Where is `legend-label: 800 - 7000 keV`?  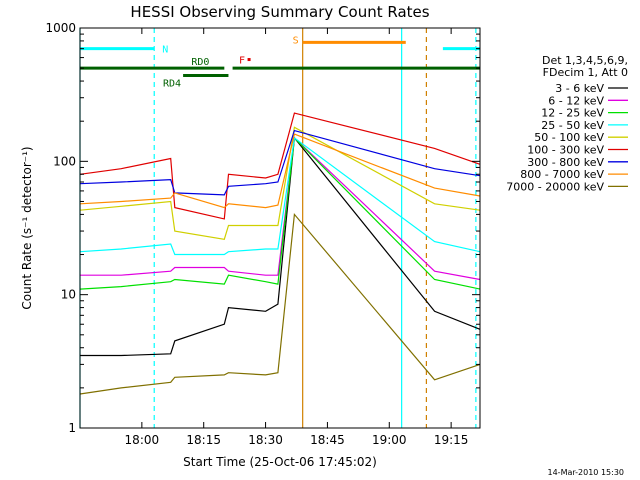 legend-label: 800 - 7000 keV is located at coordinates (562, 174).